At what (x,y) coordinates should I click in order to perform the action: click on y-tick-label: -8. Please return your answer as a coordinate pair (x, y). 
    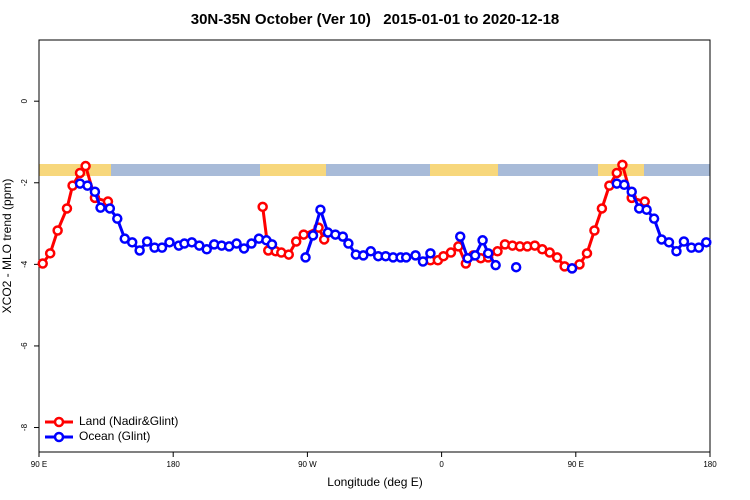
    Looking at the image, I should click on (24, 427).